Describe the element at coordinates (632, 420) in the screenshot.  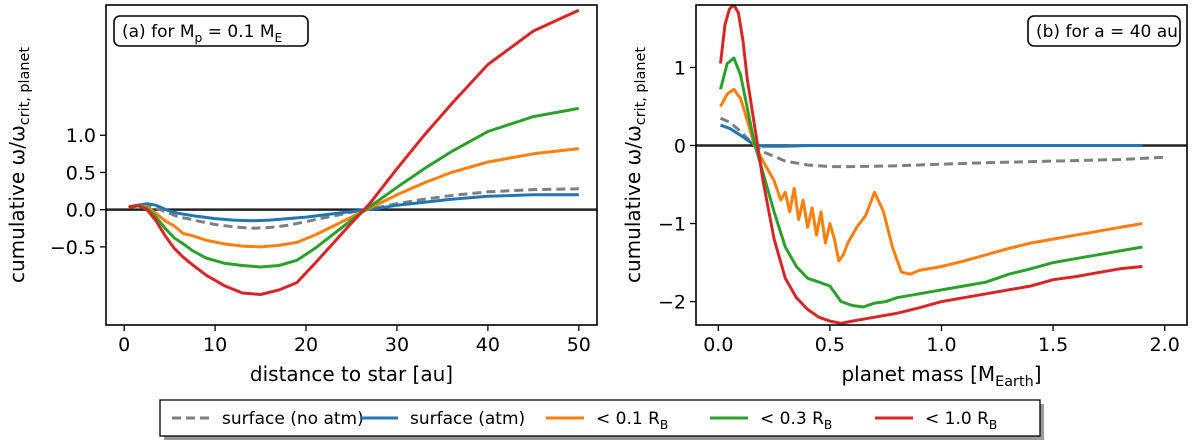
I see `legend-label-r01: < 0.1 RB` at that location.